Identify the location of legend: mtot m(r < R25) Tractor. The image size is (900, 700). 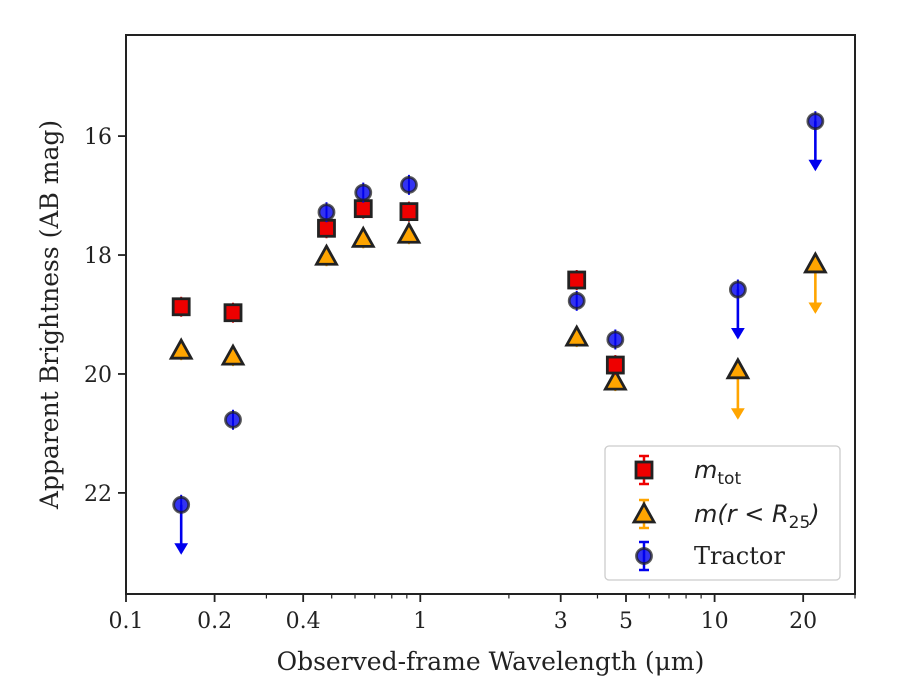
(722, 513).